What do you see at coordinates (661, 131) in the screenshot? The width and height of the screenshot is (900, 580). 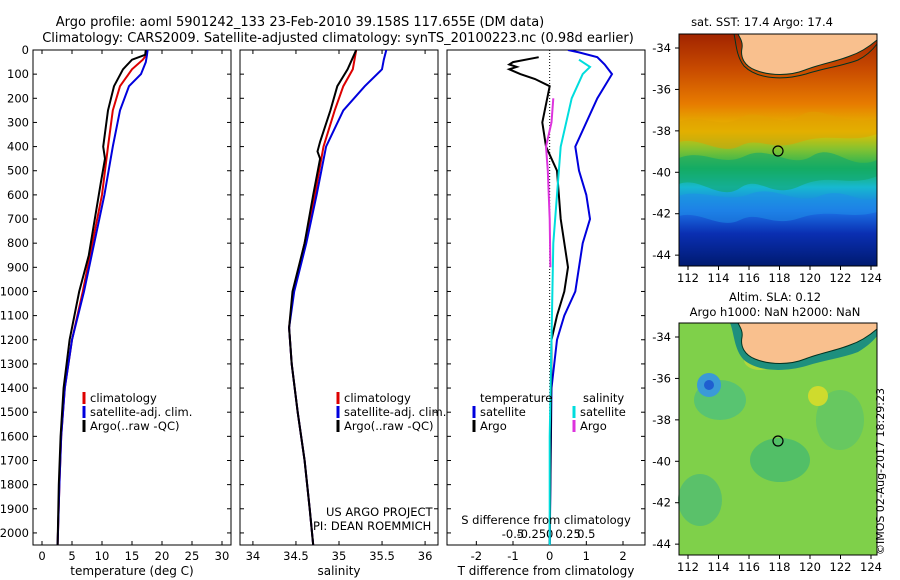 I see `lat-tick-label: -38` at bounding box center [661, 131].